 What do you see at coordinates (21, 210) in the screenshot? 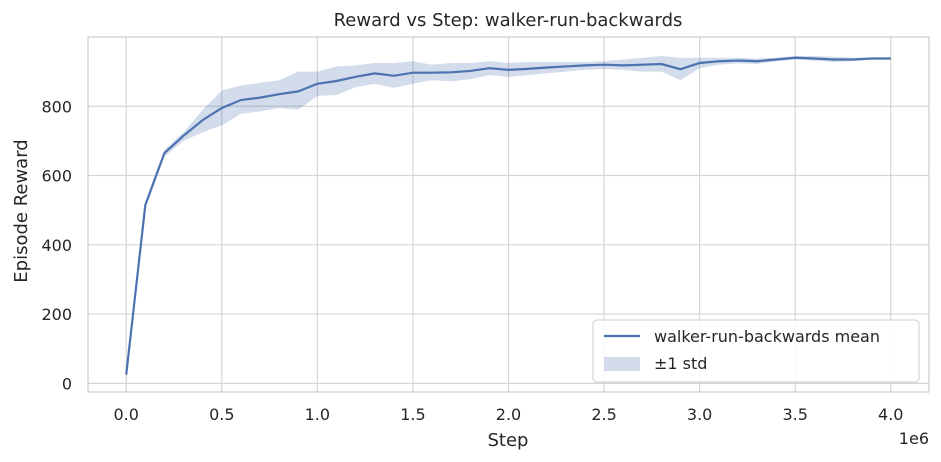
I see `y-axis-title: Episode Reward` at bounding box center [21, 210].